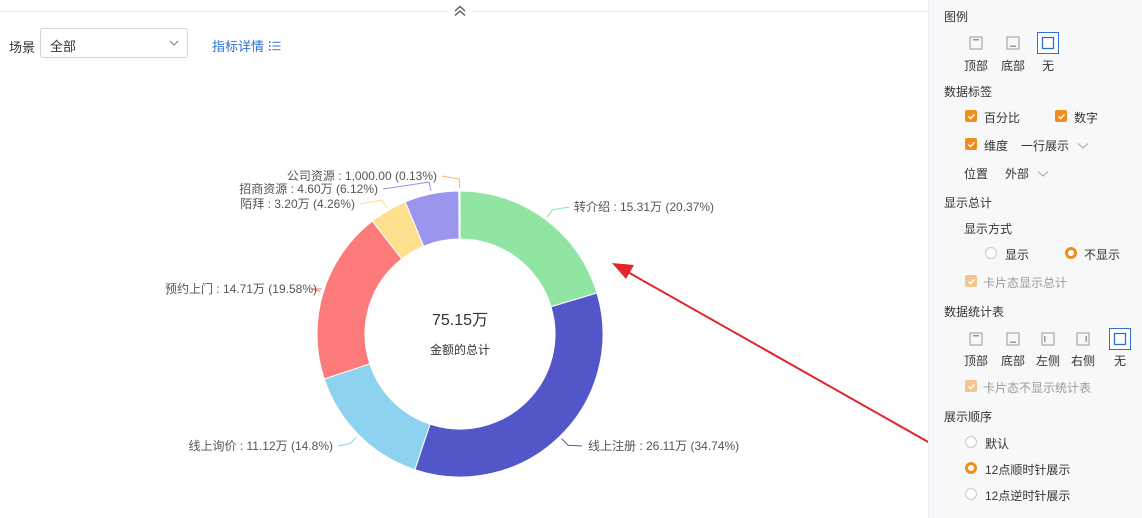 The image size is (1142, 518). What do you see at coordinates (362, 176) in the screenshot?
I see `slice-data-label: 公司资源 : 1,000.00 (0.13%)` at bounding box center [362, 176].